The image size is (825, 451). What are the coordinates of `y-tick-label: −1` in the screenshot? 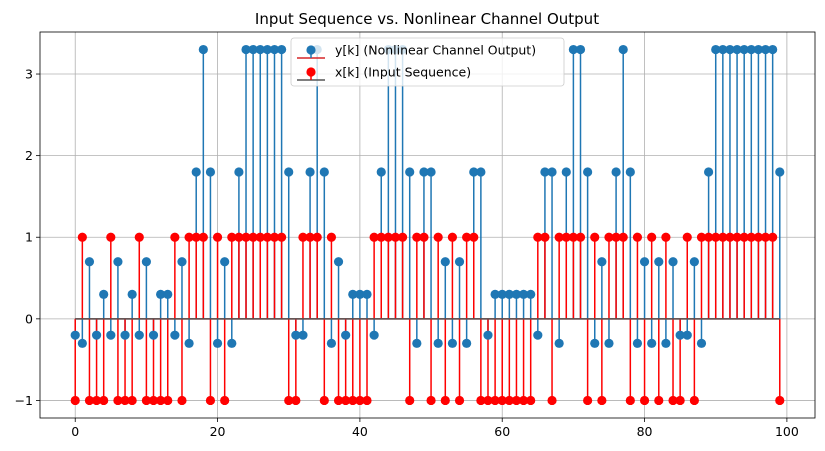 It's located at (24, 400).